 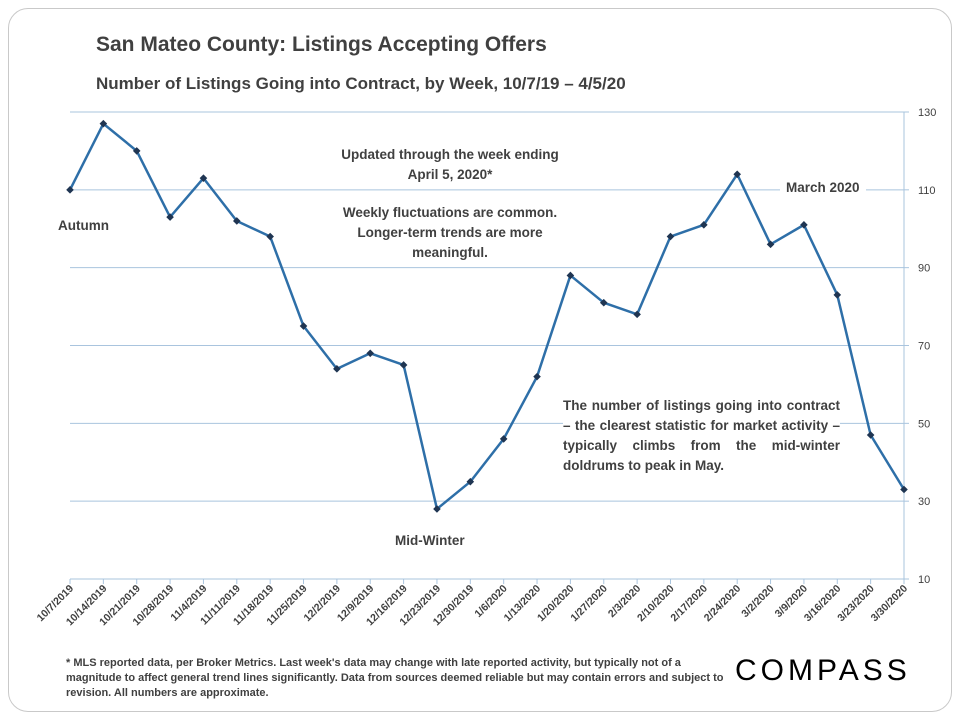 I want to click on y-tick-label: 10, so click(x=924, y=580).